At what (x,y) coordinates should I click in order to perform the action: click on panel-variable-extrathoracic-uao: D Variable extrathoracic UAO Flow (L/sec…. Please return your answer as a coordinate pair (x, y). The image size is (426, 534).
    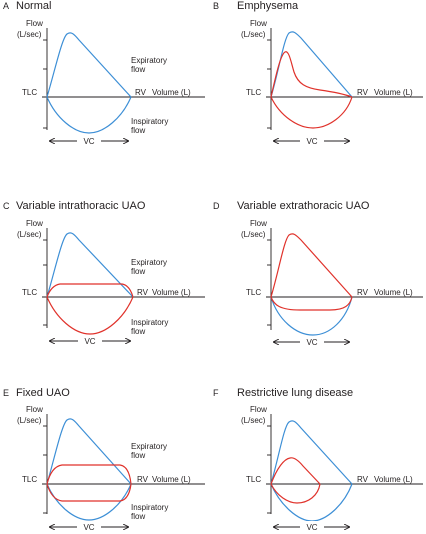
    Looking at the image, I should click on (318, 274).